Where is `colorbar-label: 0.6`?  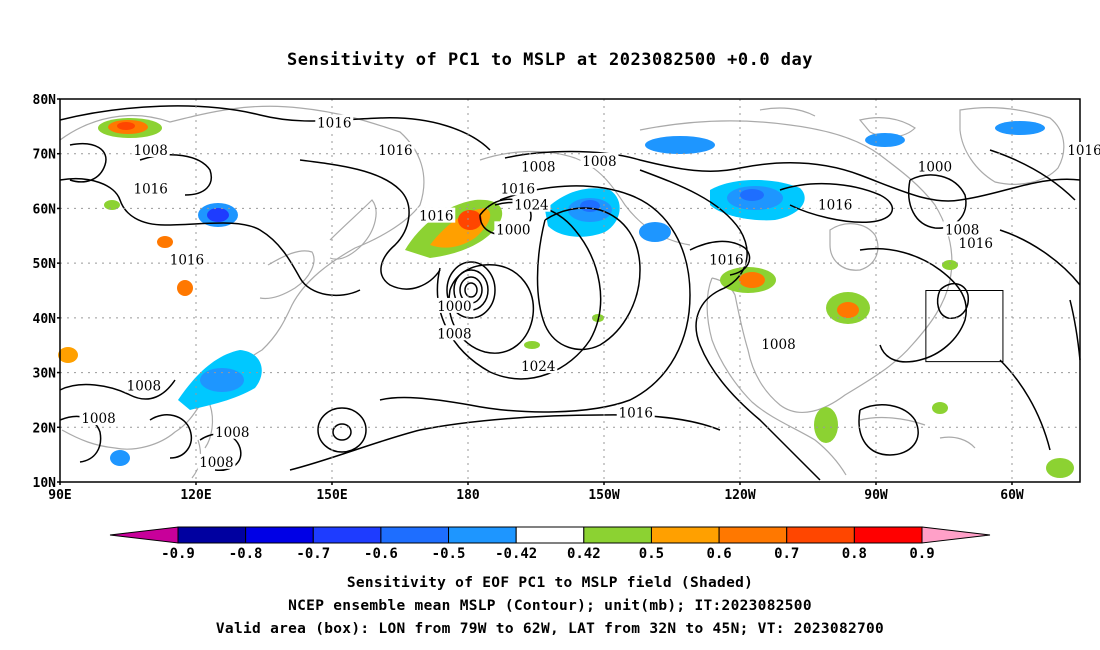 colorbar-label: 0.6 is located at coordinates (718, 554).